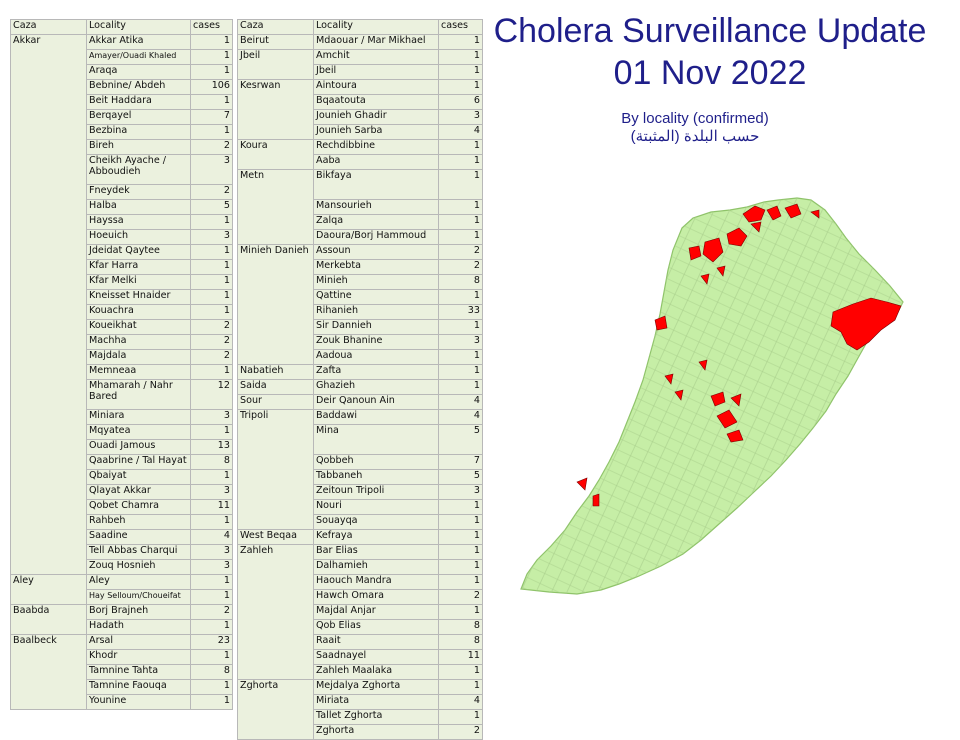 Image resolution: width=960 pixels, height=740 pixels. I want to click on table-row: Kesrwan Aintoura 1, so click(360, 109).